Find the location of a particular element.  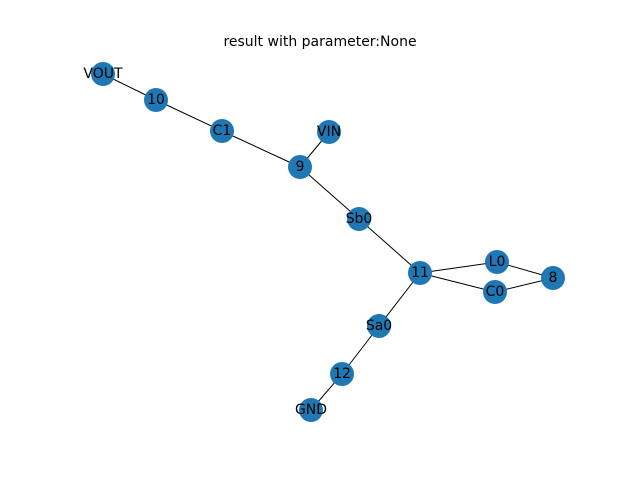

node-circle-C1 is located at coordinates (222, 131).